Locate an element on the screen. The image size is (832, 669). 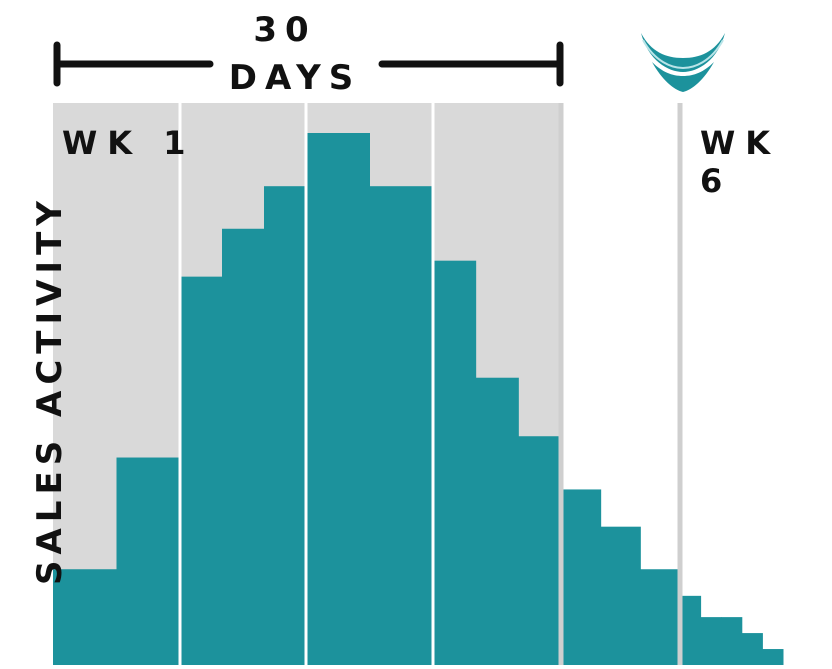
duration-brace is located at coordinates (308, 64).